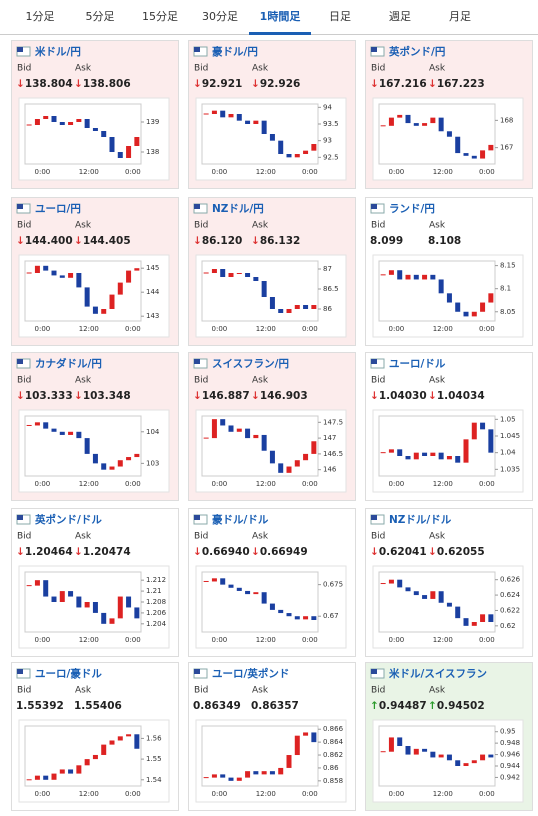 Image resolution: width=538 pixels, height=816 pixels. Describe the element at coordinates (250, 673) in the screenshot. I see `pair-title: ユーロ/英ポンド` at that location.